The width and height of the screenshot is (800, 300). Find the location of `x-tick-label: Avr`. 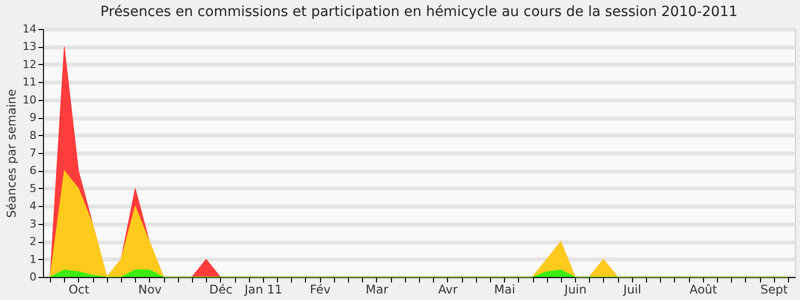

x-tick-label: Avr is located at coordinates (448, 289).